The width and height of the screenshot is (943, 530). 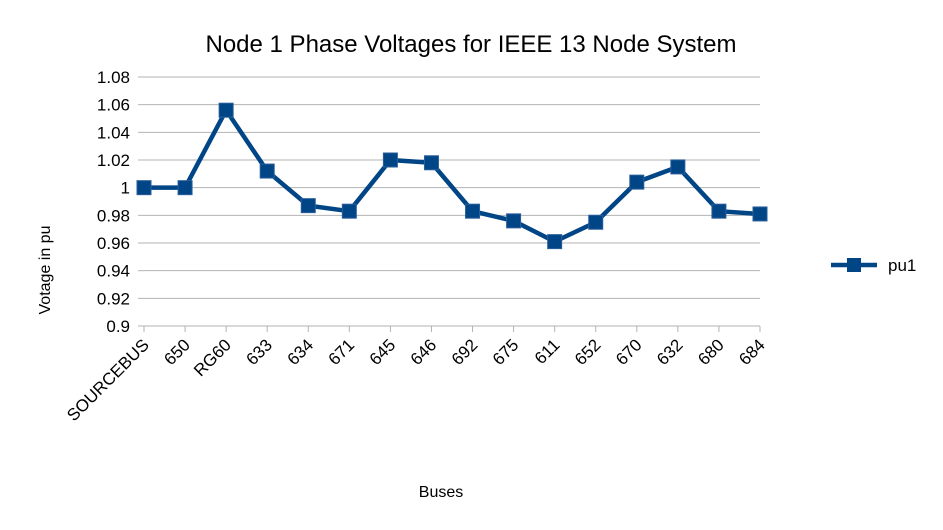 I want to click on x-tick-label: 684, so click(x=751, y=351).